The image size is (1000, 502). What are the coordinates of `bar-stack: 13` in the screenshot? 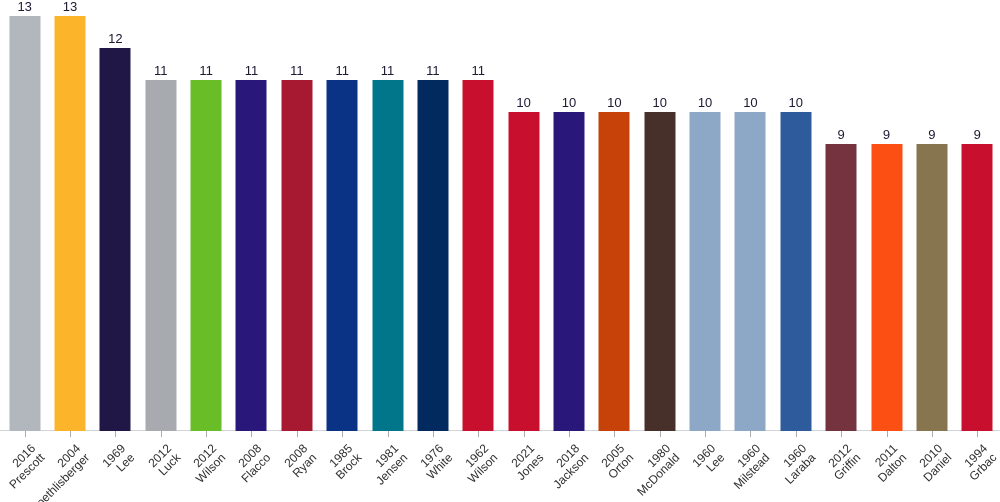 It's located at (25, 215).